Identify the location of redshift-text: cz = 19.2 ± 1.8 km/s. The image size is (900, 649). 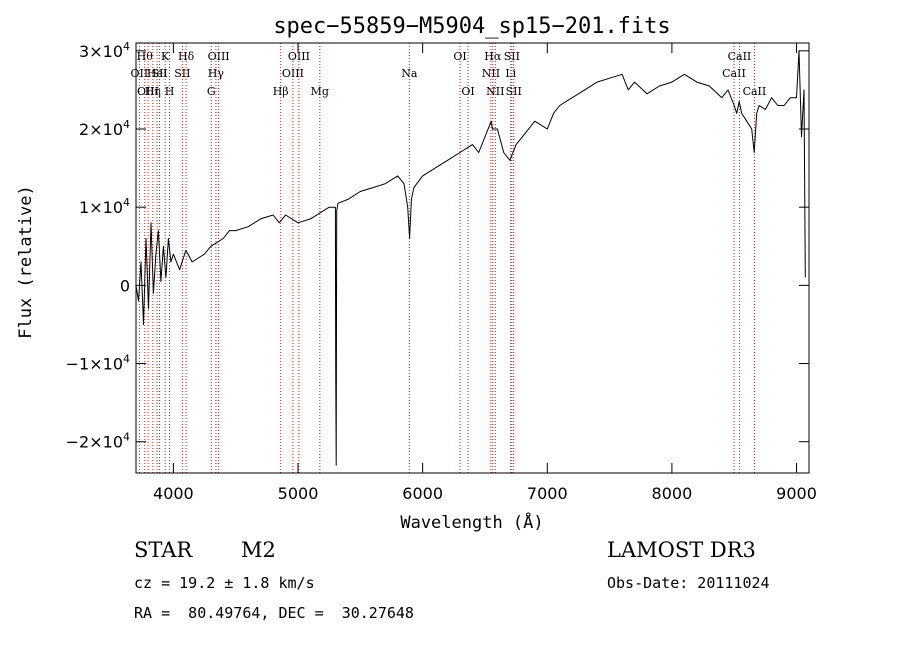
(224, 583).